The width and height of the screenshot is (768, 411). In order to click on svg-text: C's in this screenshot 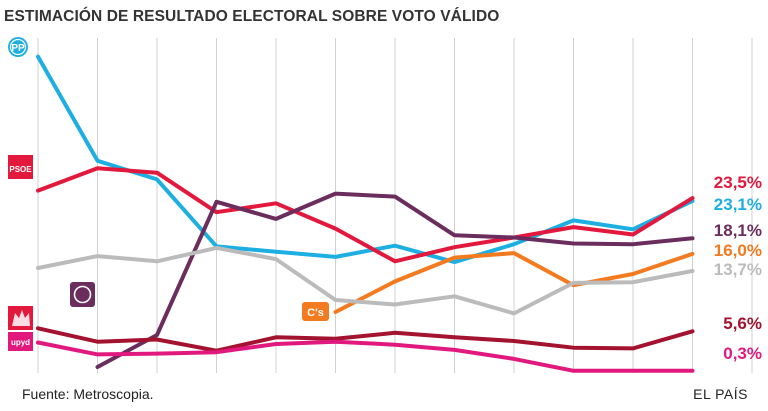, I will do `click(315, 313)`.